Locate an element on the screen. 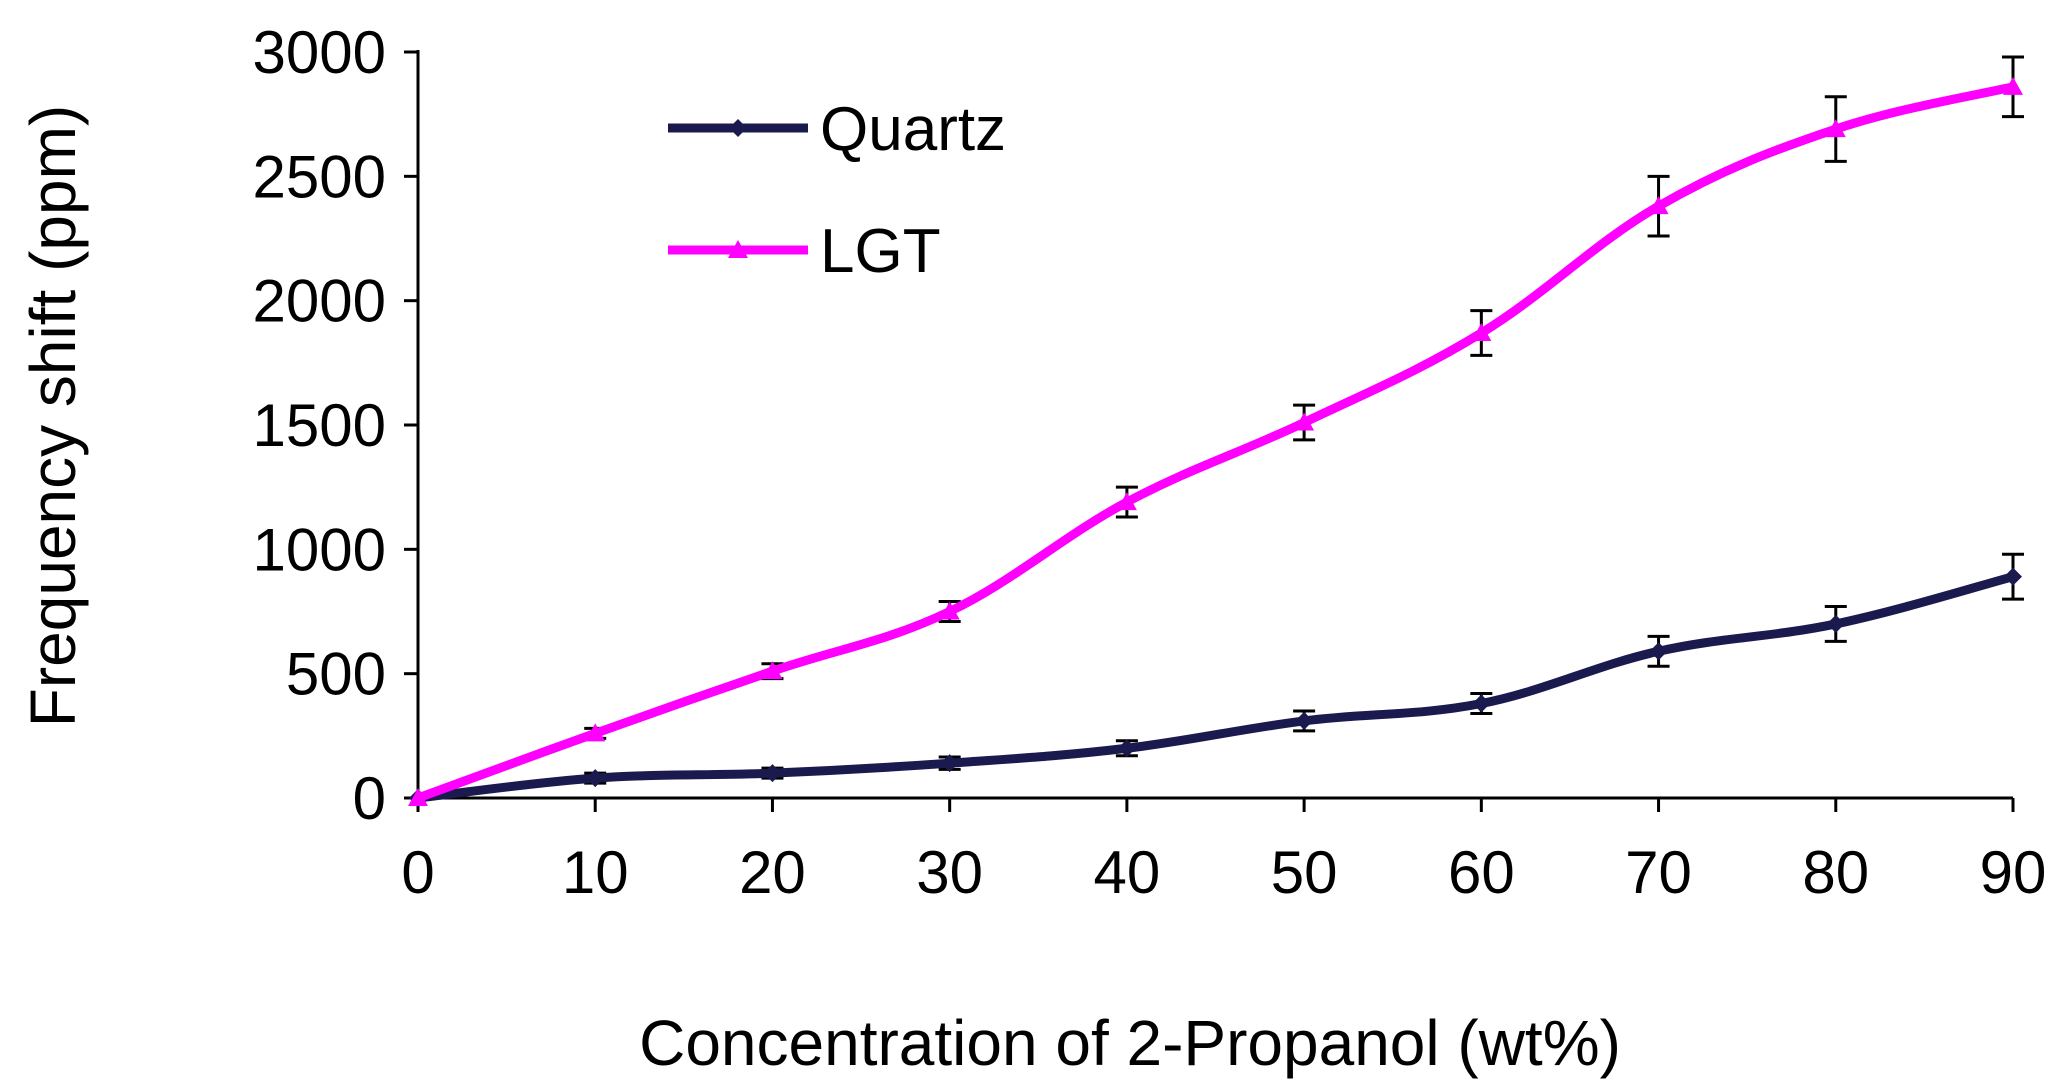 The image size is (2070, 1091). x-tick-label: 0 is located at coordinates (417, 872).